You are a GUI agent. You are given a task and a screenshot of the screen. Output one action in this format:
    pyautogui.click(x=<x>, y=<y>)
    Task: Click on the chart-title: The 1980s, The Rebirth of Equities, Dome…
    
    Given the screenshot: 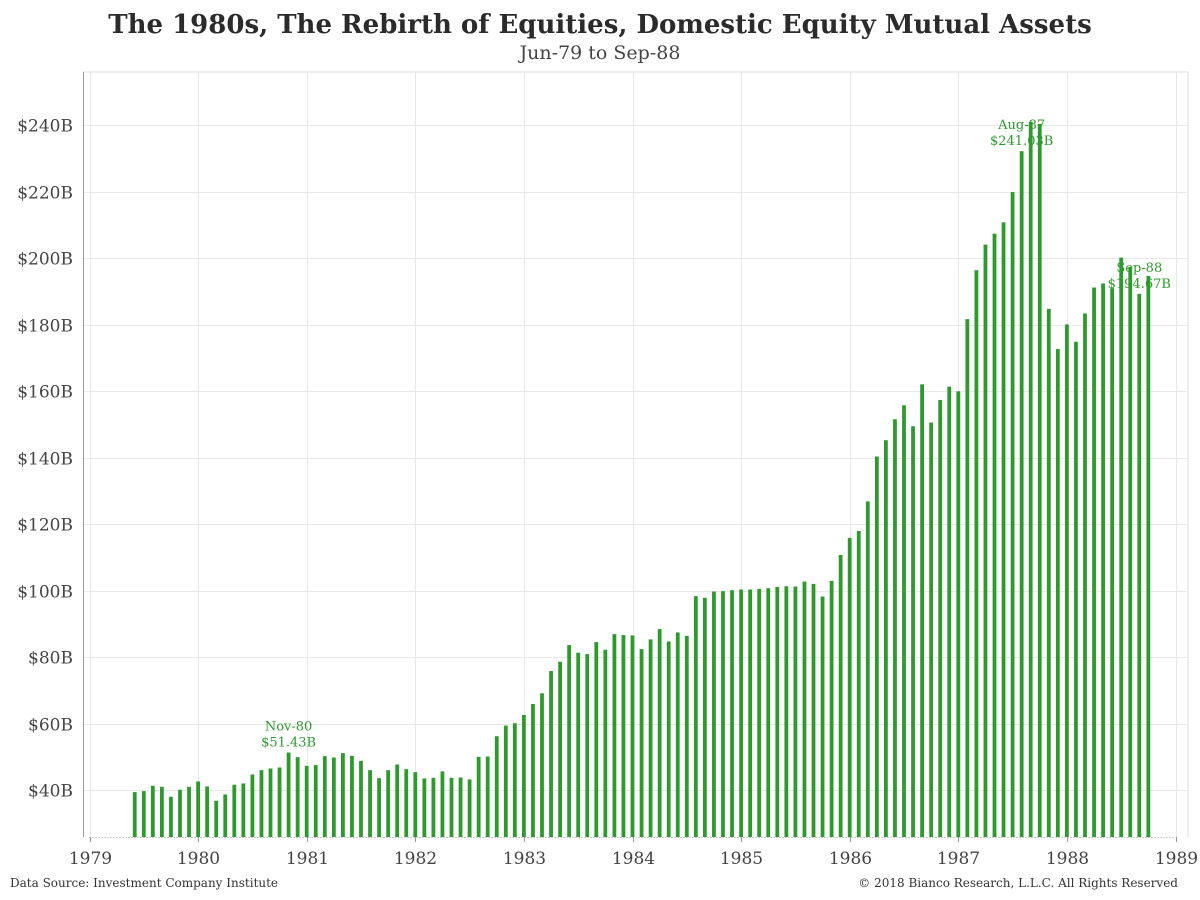 What is the action you would take?
    pyautogui.click(x=600, y=25)
    